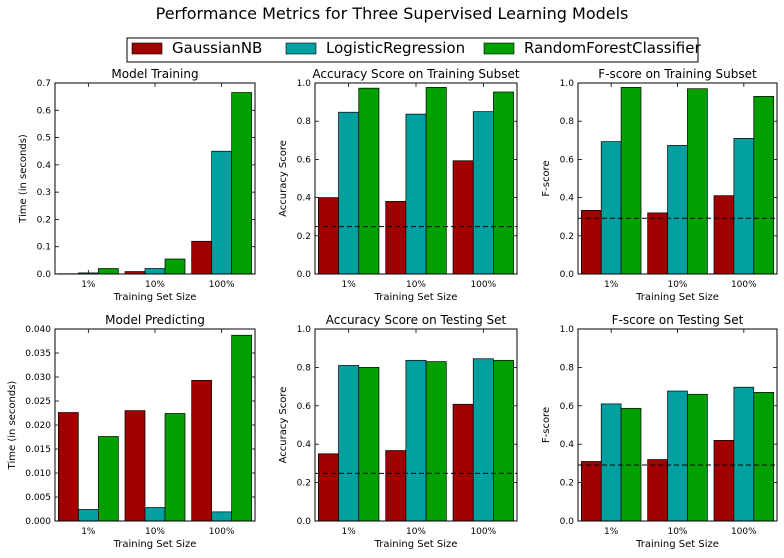  Describe the element at coordinates (38, 354) in the screenshot. I see `y-tick-label: 0.035` at that location.